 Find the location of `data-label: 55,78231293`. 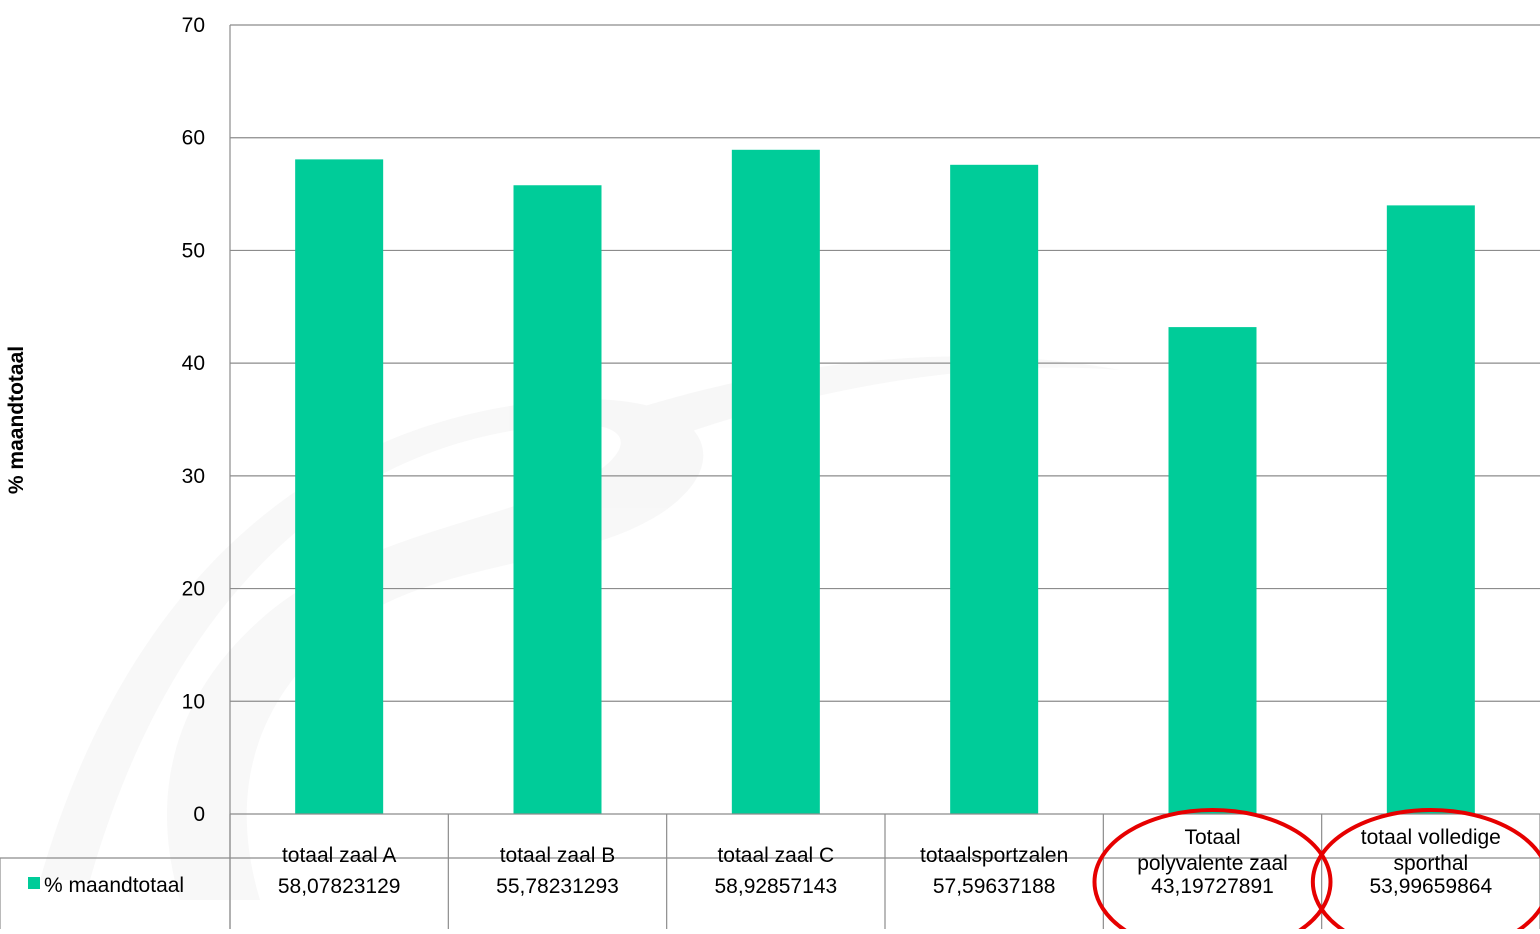

data-label: 55,78231293 is located at coordinates (557, 886).